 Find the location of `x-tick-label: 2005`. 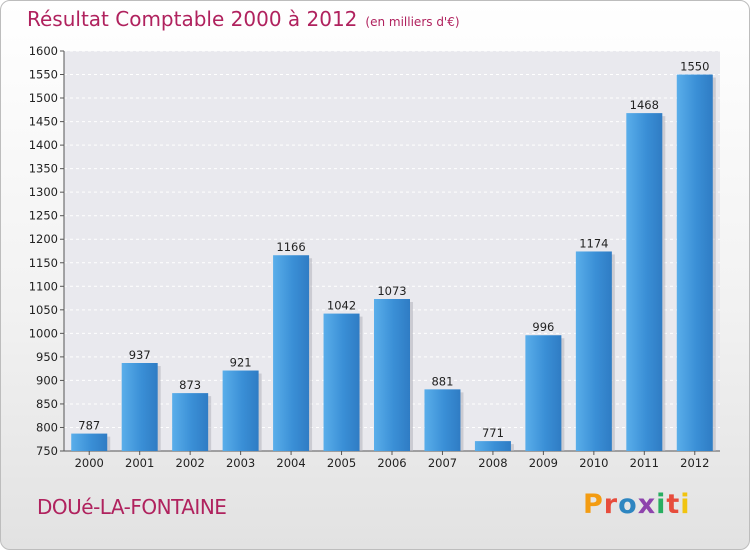

x-tick-label: 2005 is located at coordinates (341, 463).